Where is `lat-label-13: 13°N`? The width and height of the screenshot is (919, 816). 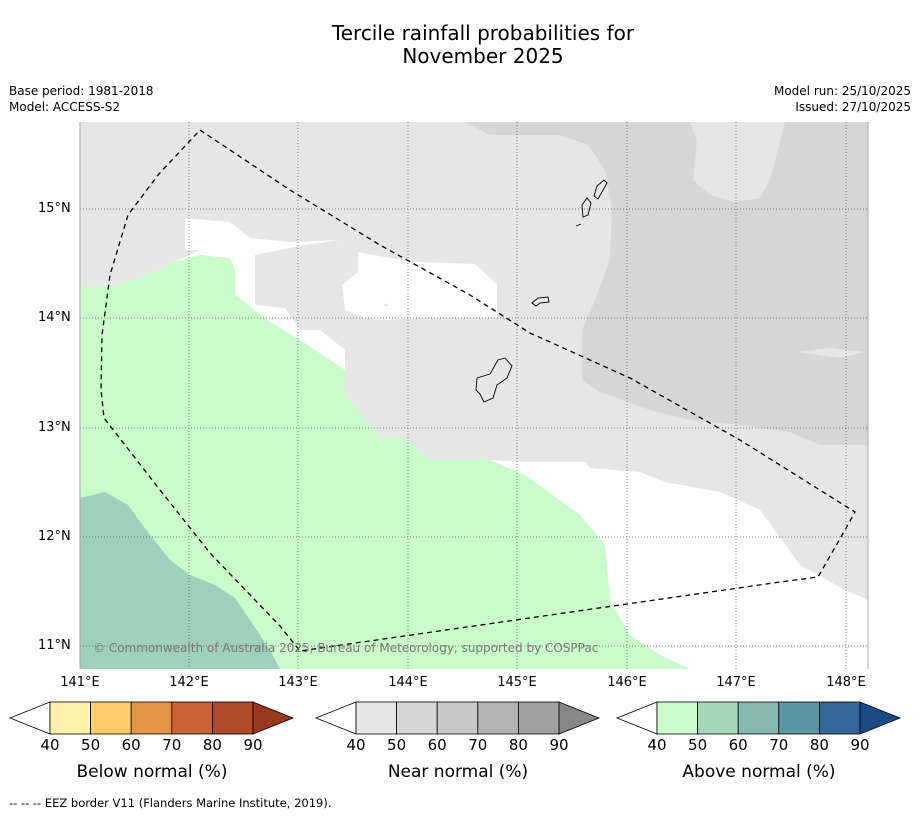 lat-label-13: 13°N is located at coordinates (54, 427).